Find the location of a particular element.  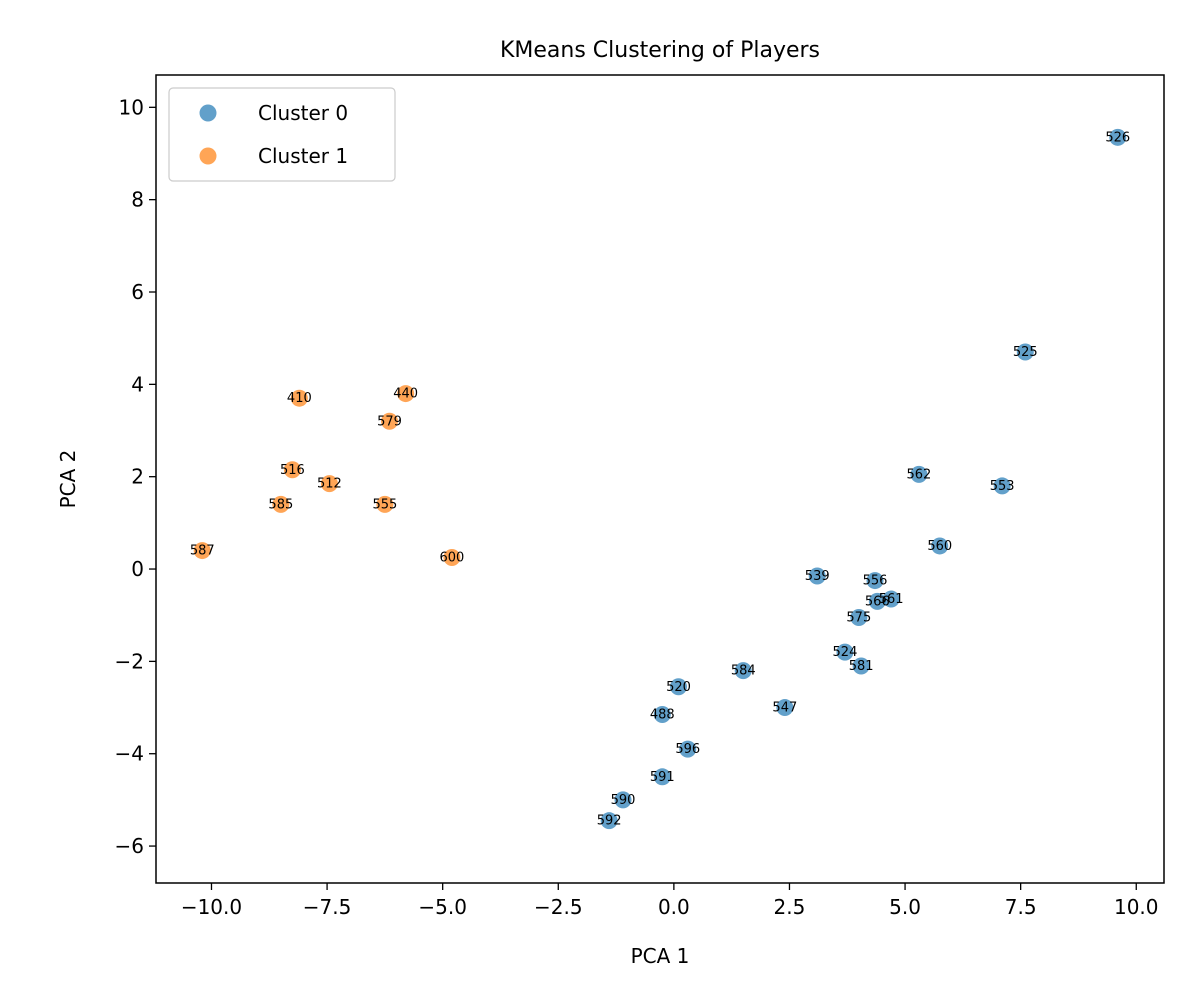

point-label: 575 is located at coordinates (858, 618).